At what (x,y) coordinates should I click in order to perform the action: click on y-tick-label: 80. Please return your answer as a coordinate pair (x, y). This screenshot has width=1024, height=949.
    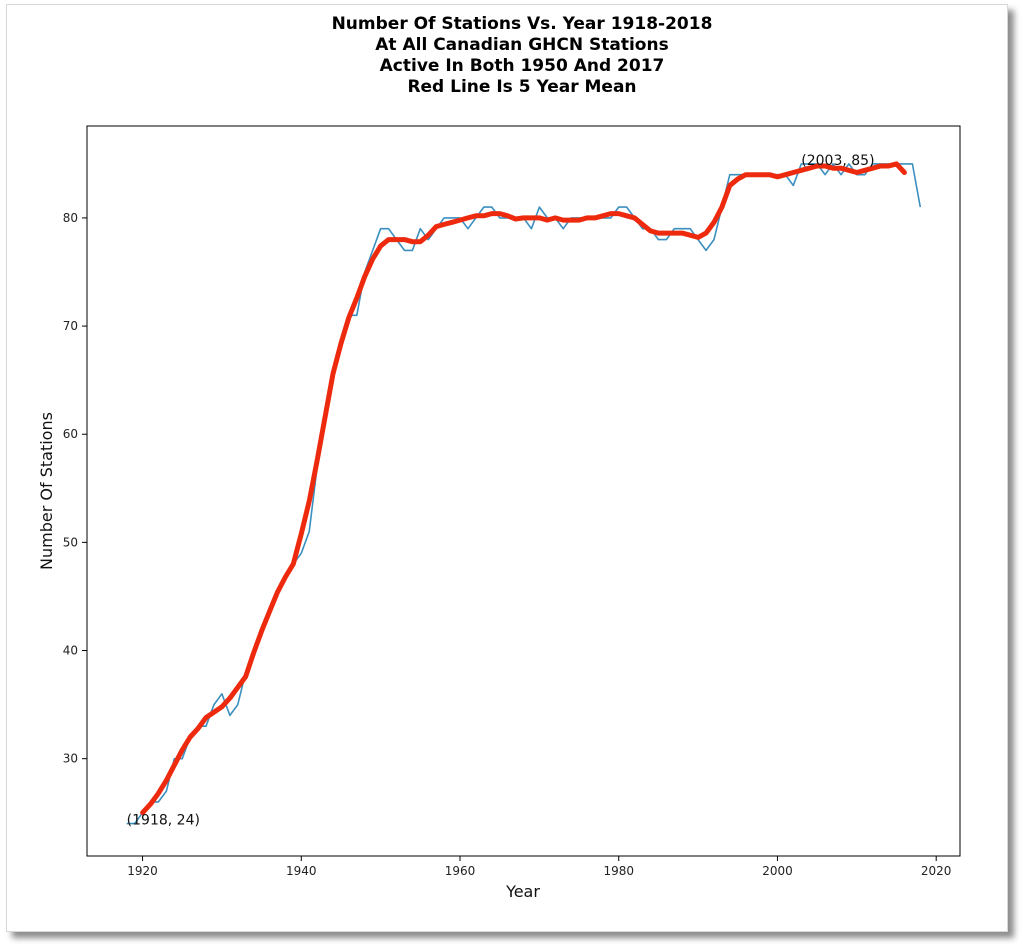
    Looking at the image, I should click on (70, 218).